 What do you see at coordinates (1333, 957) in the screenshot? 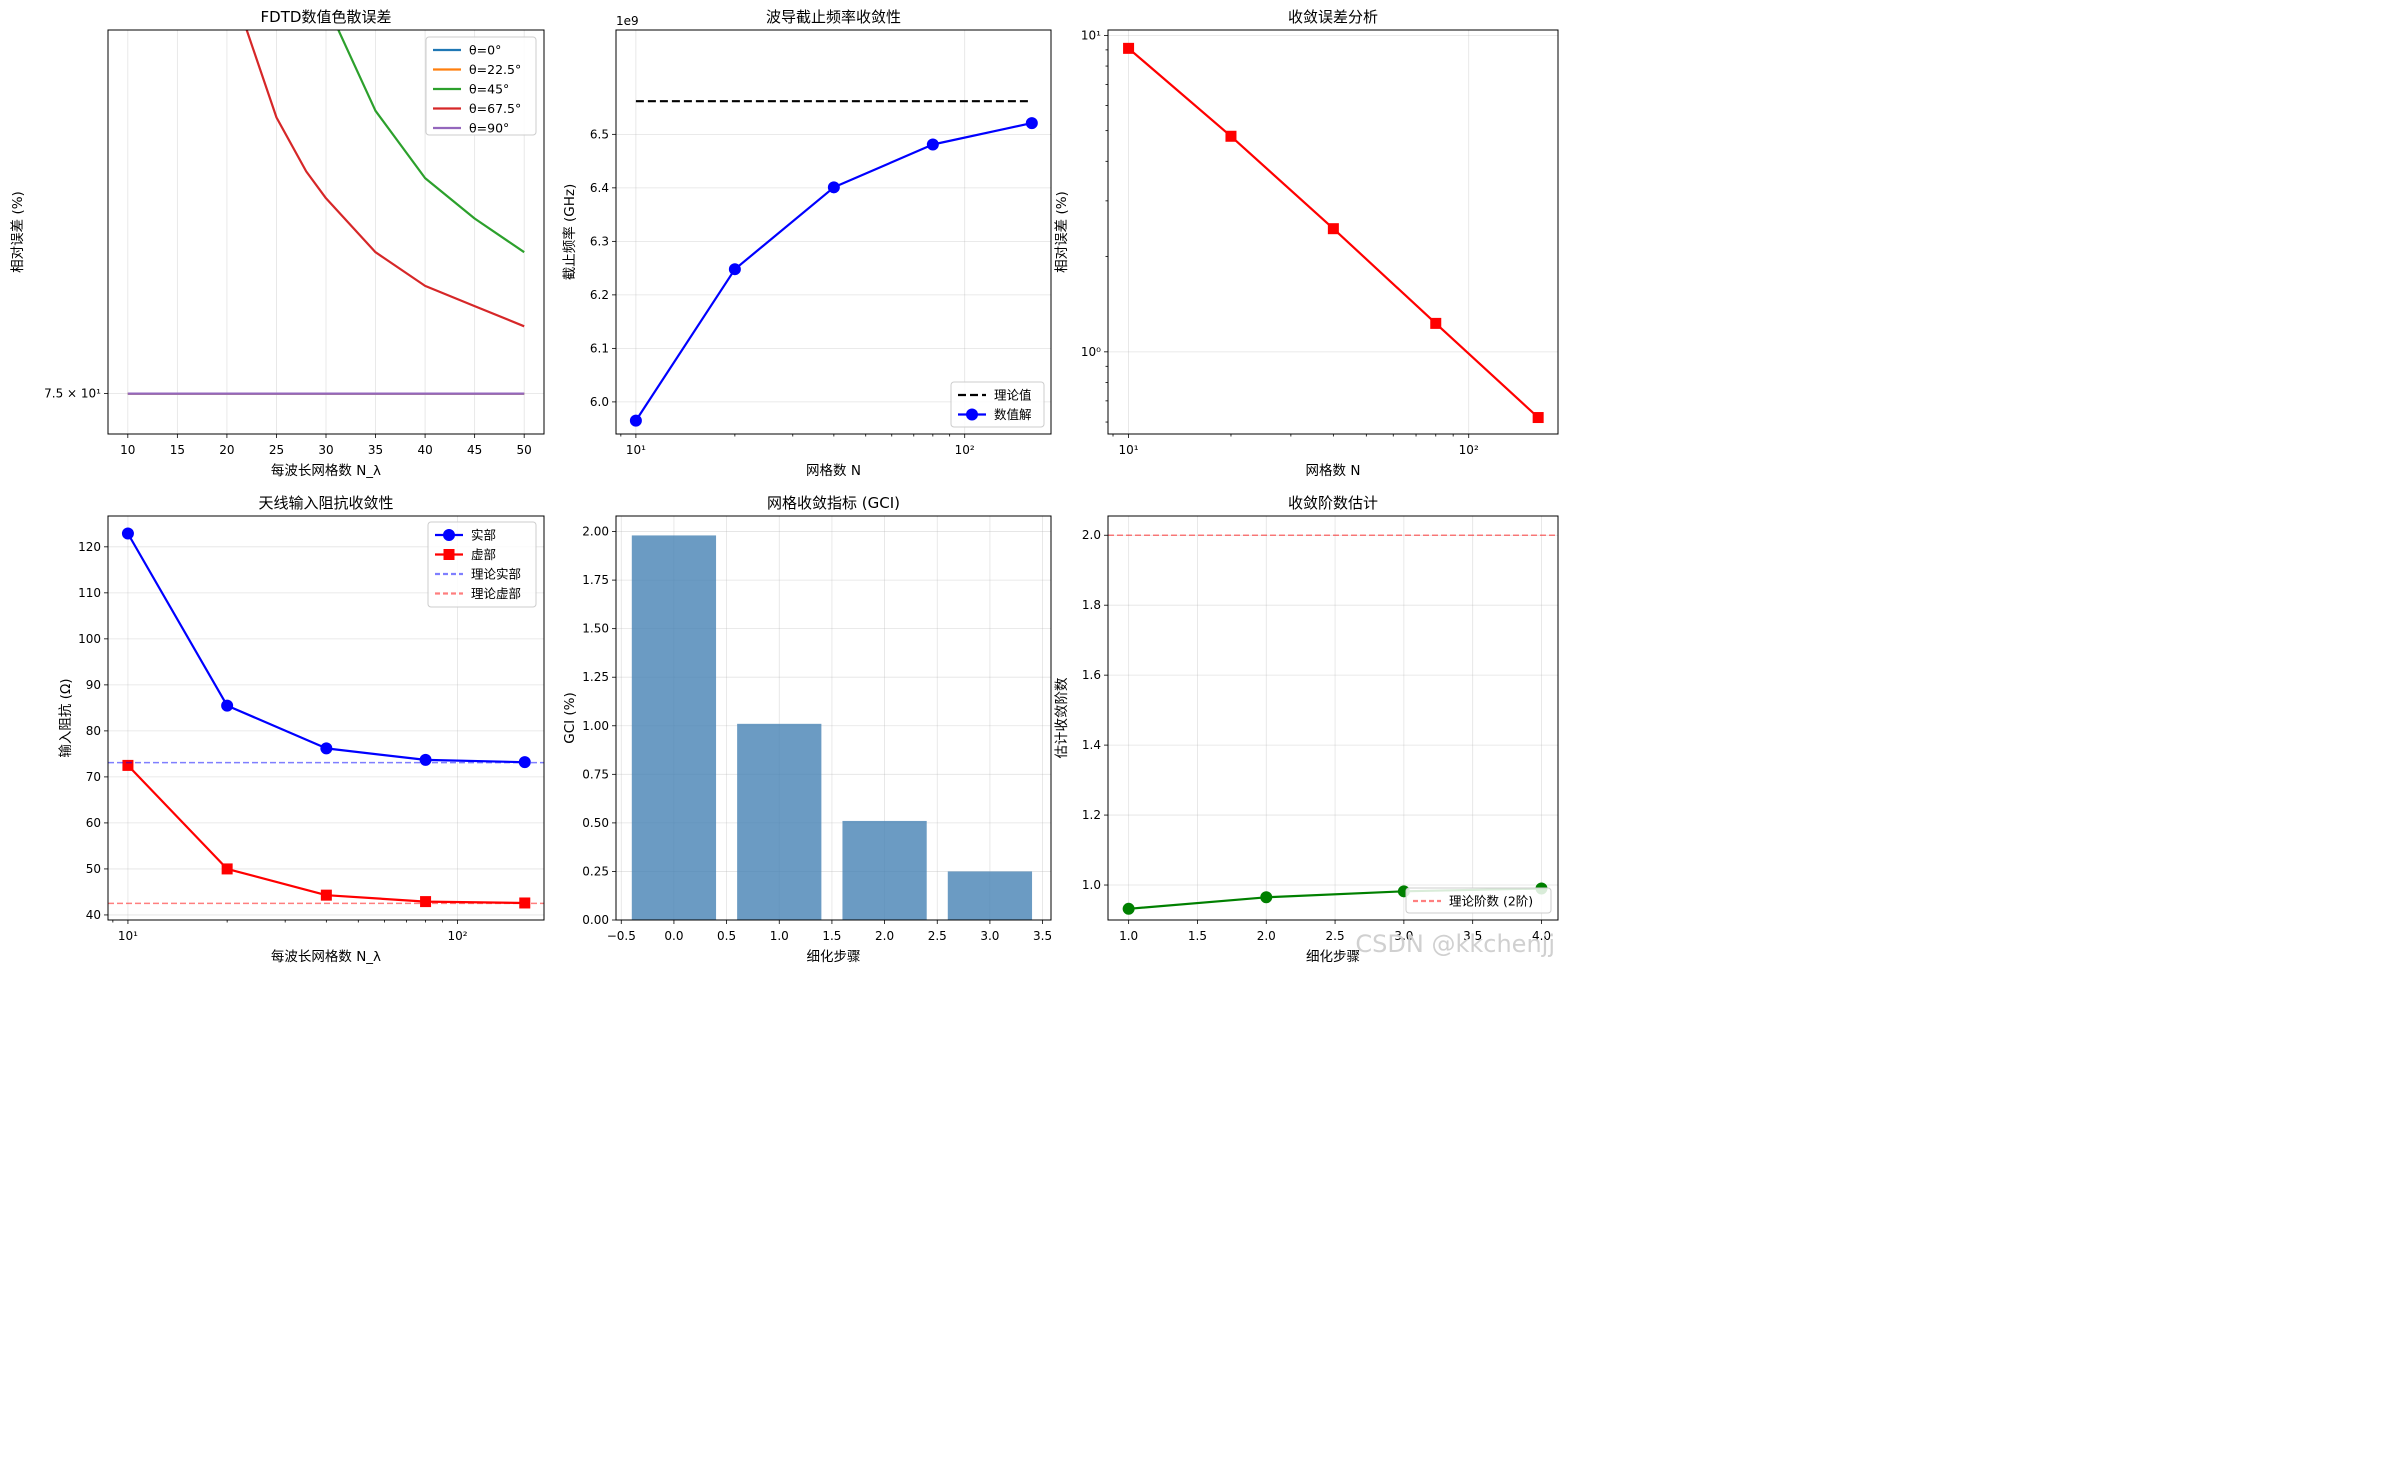
I see `x-axis-label: 细化步骤` at bounding box center [1333, 957].